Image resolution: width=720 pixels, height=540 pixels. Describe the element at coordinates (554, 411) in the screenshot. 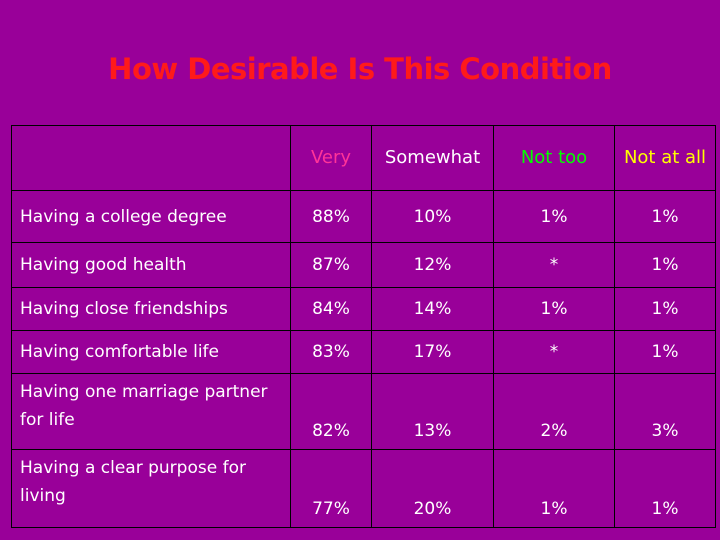

I see `value-not-too: 2%` at that location.